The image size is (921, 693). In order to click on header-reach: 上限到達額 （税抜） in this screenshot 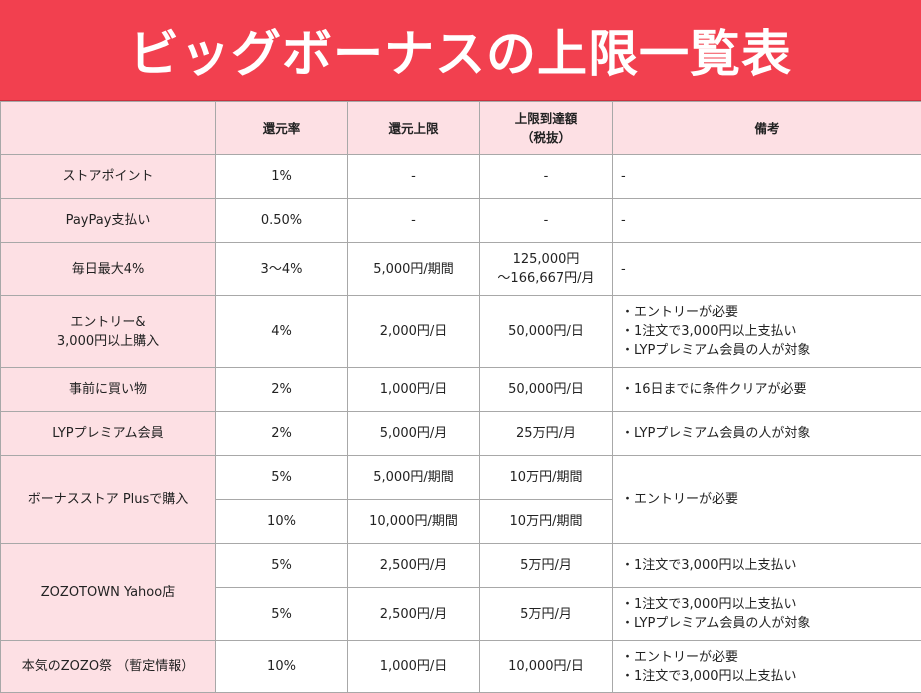, I will do `click(546, 128)`.